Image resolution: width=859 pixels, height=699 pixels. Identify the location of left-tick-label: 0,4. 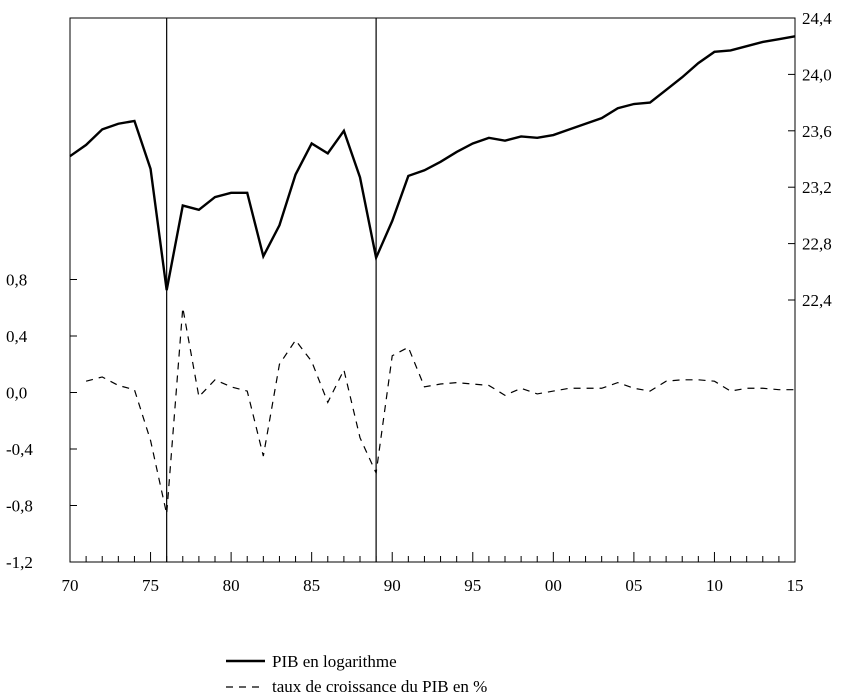
(17, 336).